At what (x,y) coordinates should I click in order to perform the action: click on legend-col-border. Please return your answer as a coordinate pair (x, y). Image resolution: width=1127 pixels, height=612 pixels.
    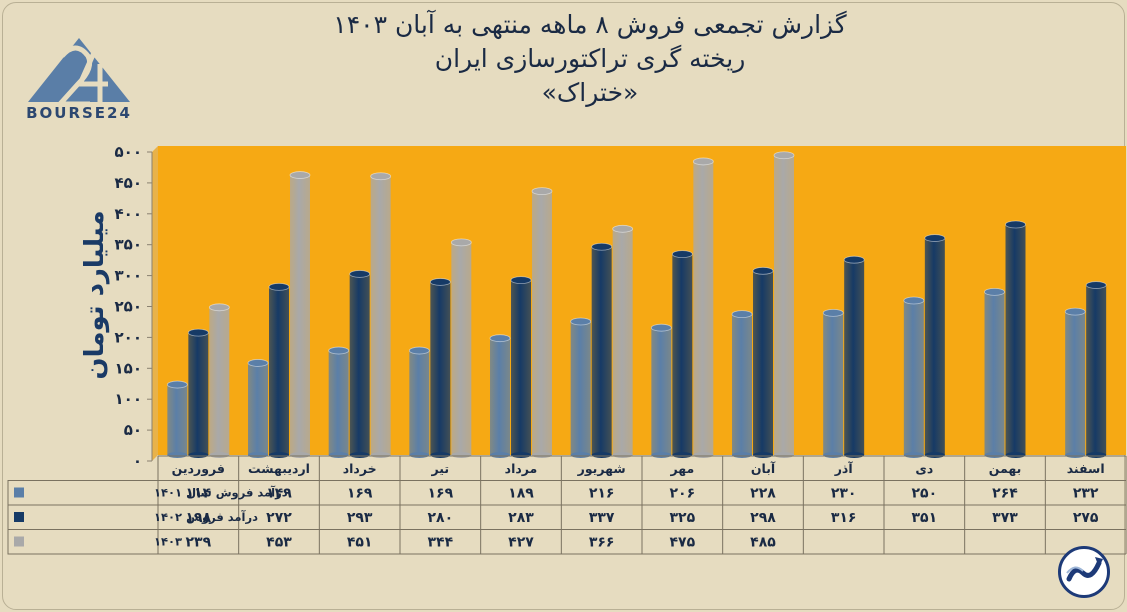
    Looking at the image, I should click on (83, 517).